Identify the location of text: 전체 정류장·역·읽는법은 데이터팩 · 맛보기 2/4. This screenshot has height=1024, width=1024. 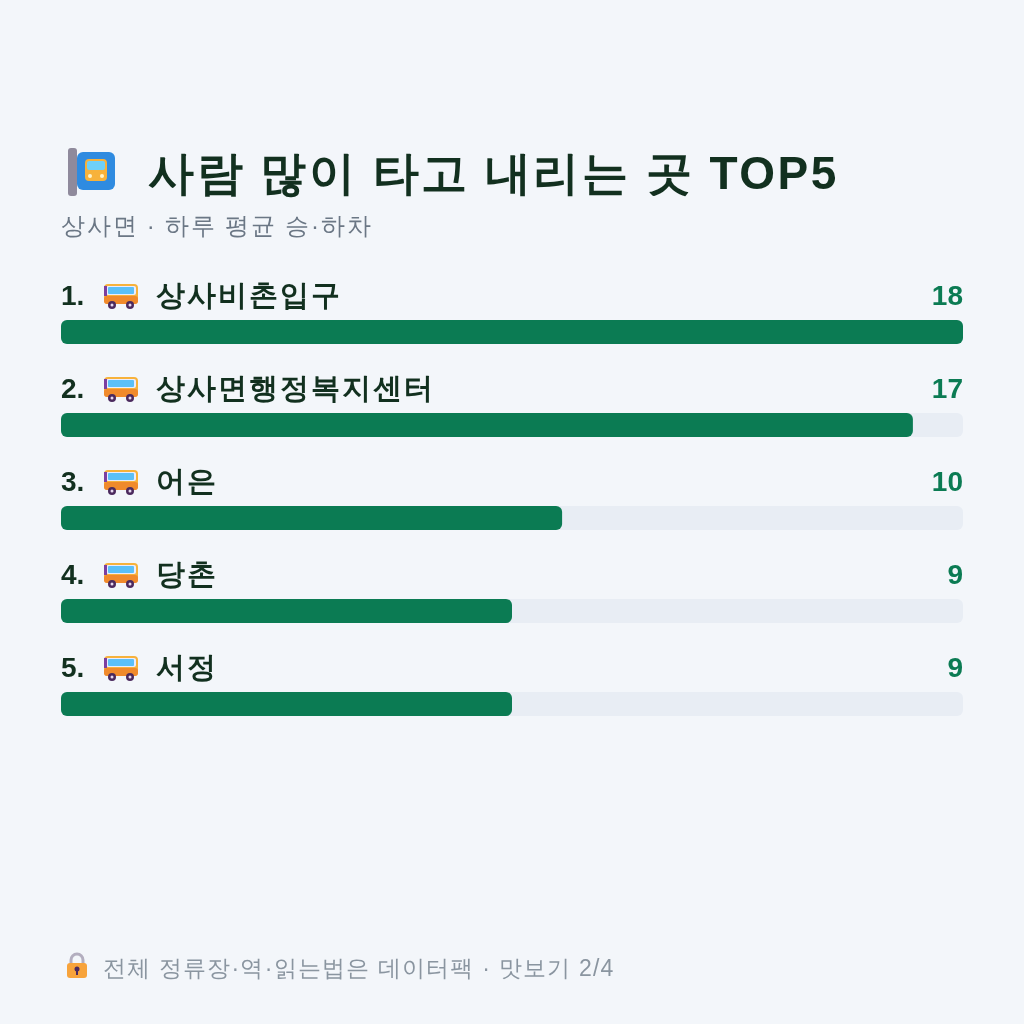
(359, 968).